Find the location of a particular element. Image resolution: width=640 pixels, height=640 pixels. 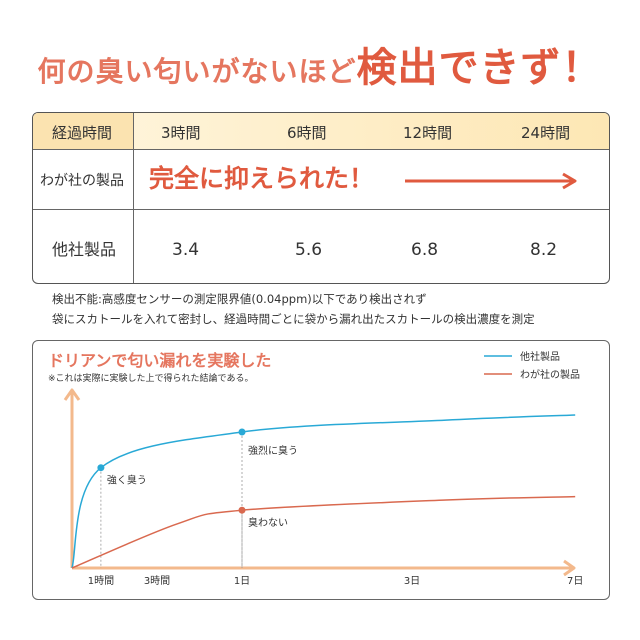

others-value-1: 3.4 is located at coordinates (186, 250).